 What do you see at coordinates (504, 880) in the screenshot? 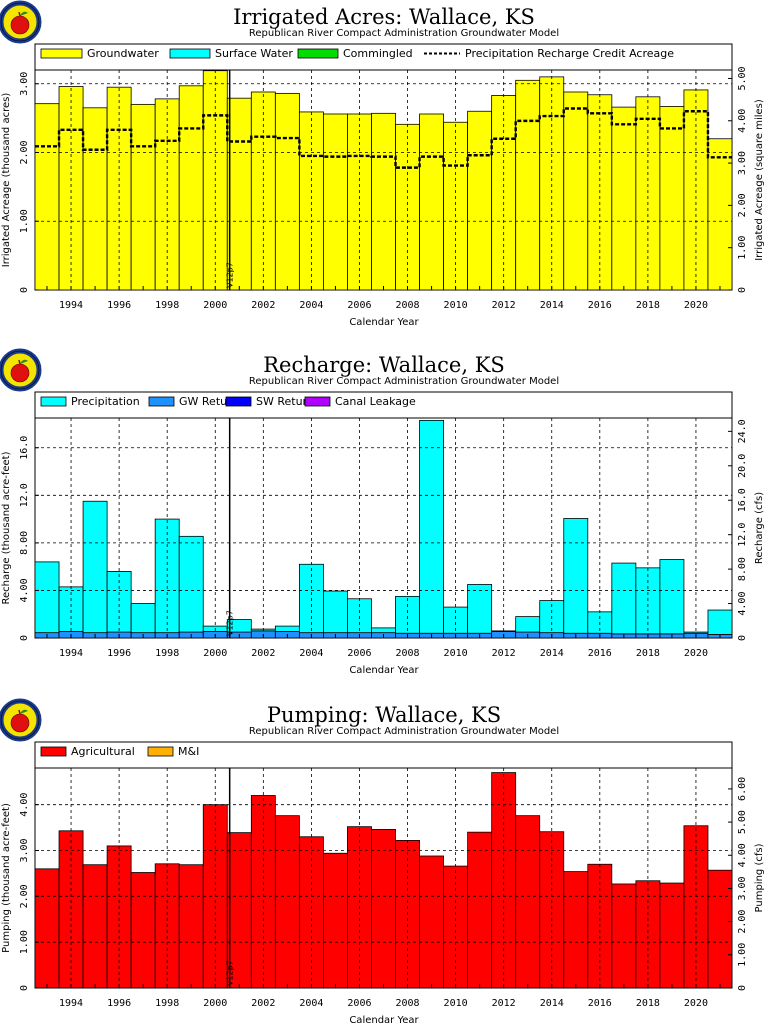
I see `bar-agricultural-2012` at bounding box center [504, 880].